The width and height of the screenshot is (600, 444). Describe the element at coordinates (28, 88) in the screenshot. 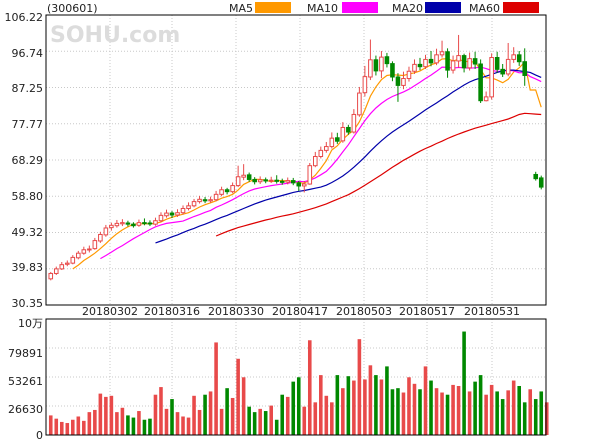

I see `price-tick: 87.25` at that location.